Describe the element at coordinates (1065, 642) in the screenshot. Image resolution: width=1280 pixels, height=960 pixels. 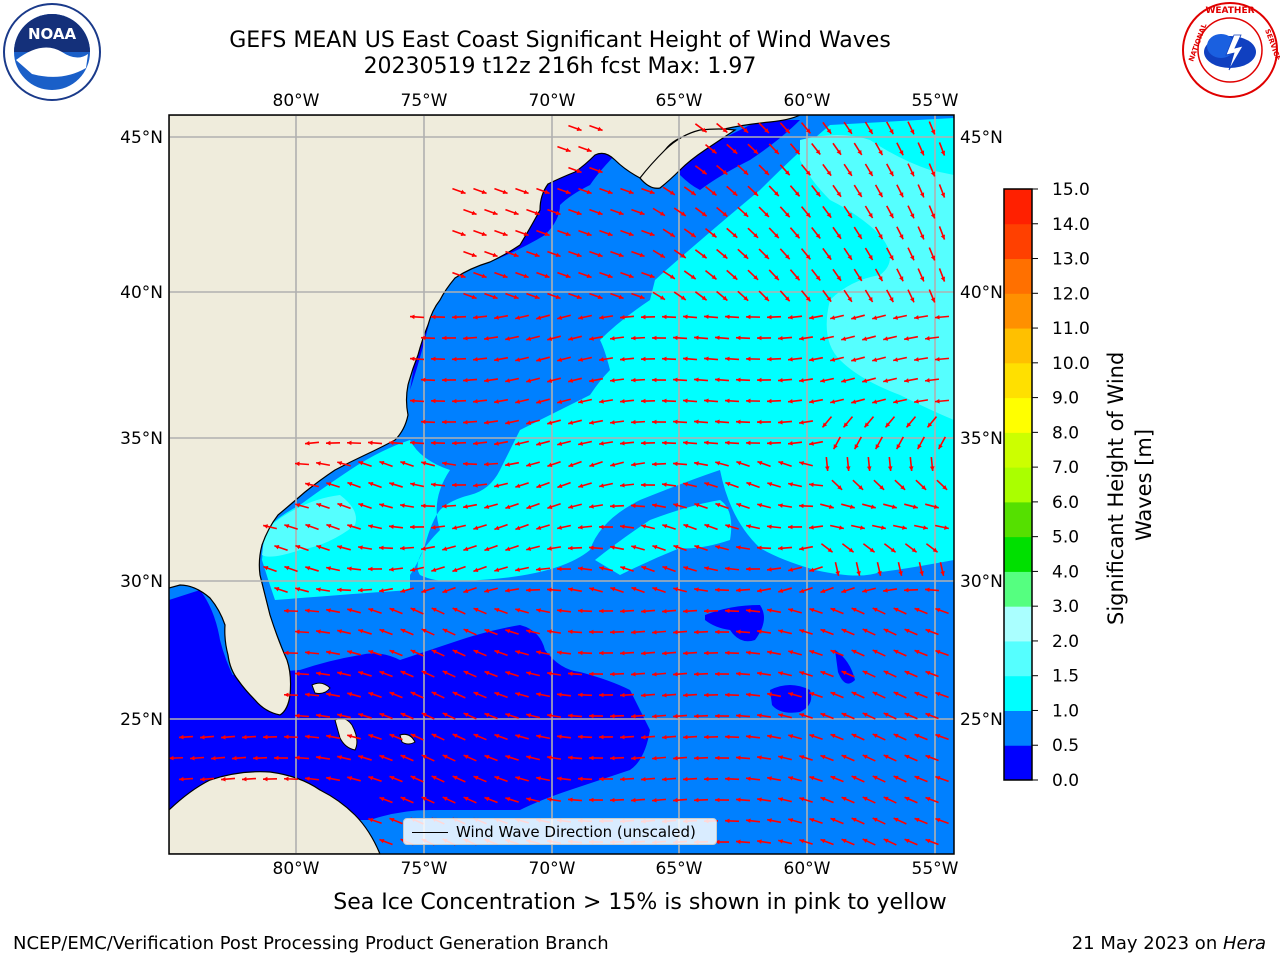
I see `colorbar-tick-label: 2.0` at that location.